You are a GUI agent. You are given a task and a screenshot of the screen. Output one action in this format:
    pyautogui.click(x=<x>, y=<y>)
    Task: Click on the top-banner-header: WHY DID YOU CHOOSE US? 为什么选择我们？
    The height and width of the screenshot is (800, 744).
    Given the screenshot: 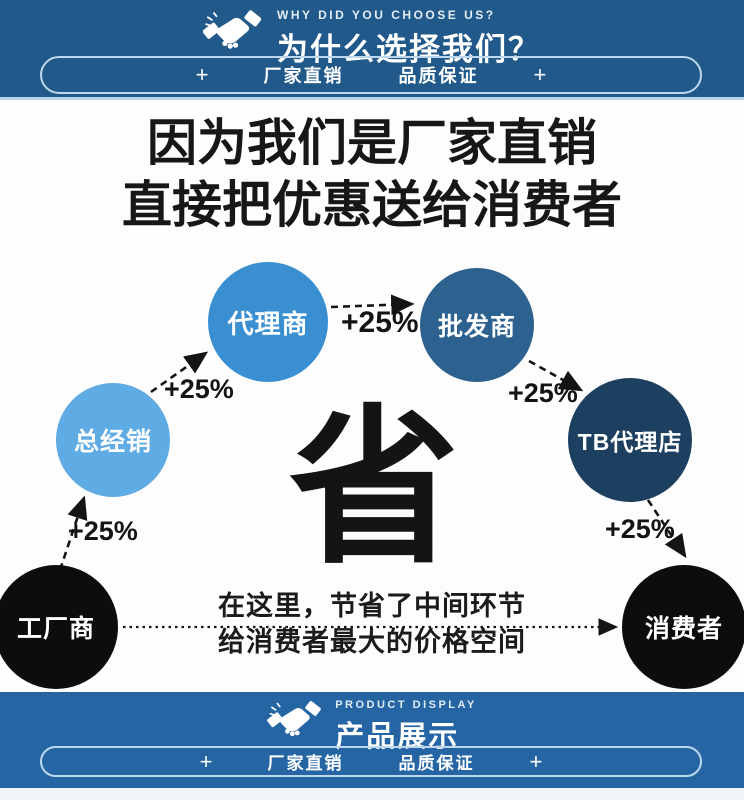 What is the action you would take?
    pyautogui.click(x=372, y=34)
    